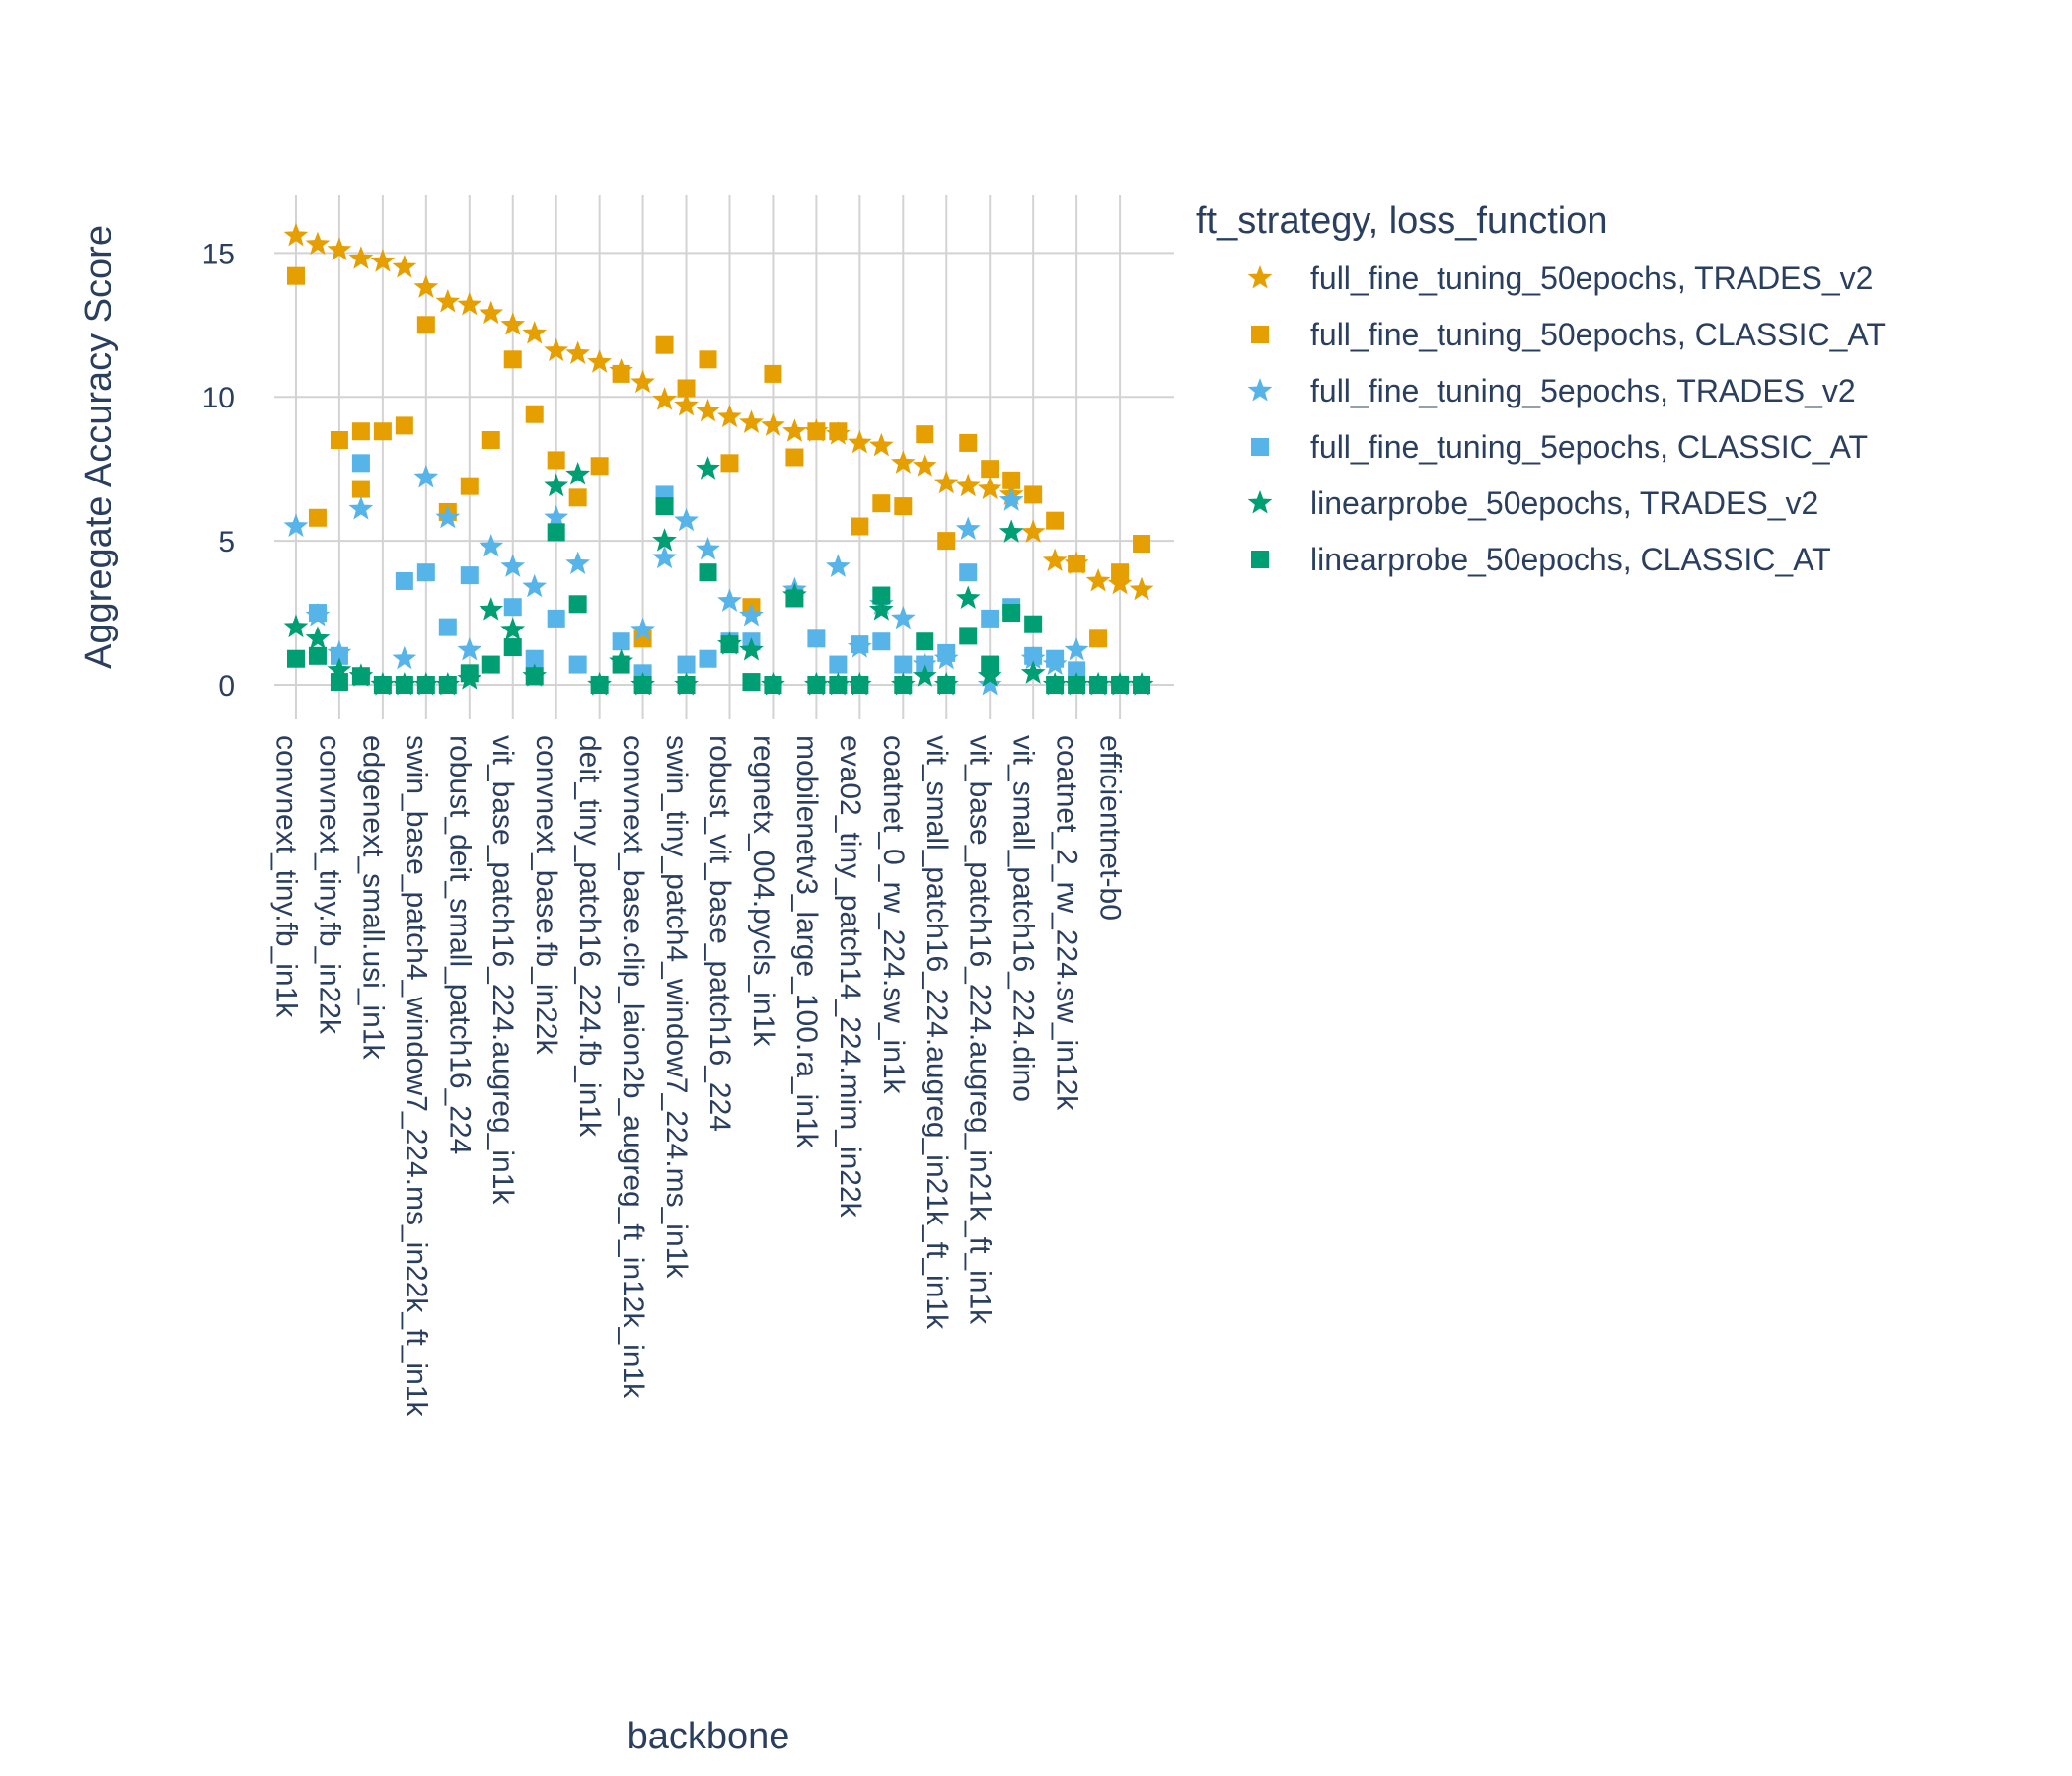  What do you see at coordinates (1592, 278) in the screenshot?
I see `legend-label: full_fine_tuning_50epochs, TRADES_v2` at bounding box center [1592, 278].